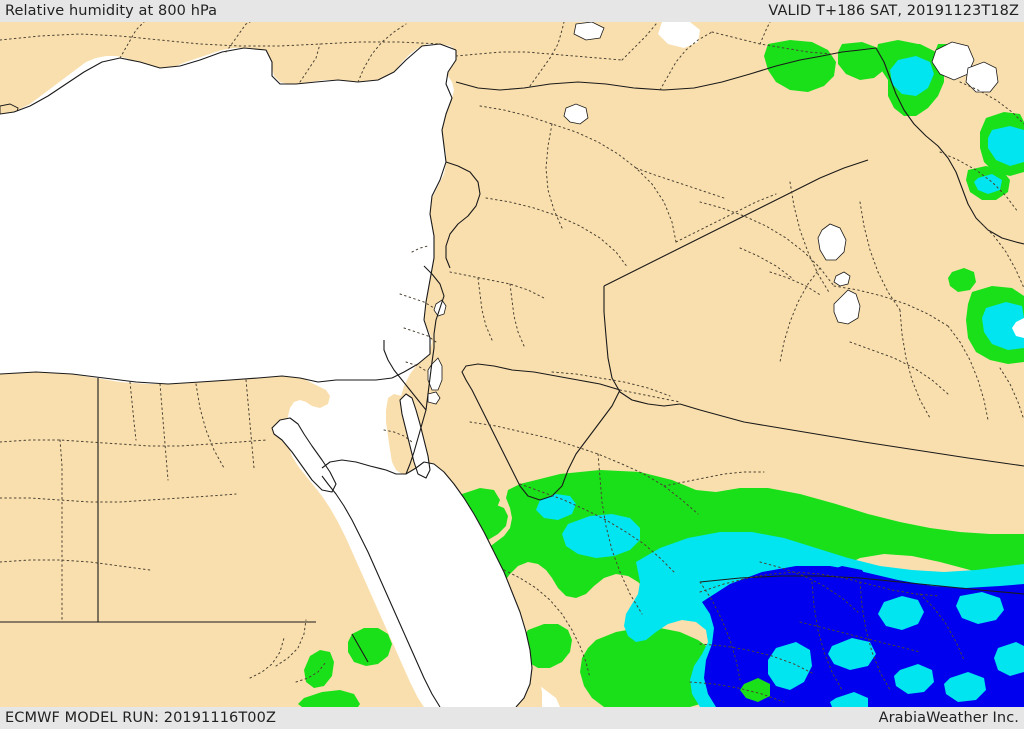  I want to click on coast-gulf-of-aqaba, so click(415, 436).